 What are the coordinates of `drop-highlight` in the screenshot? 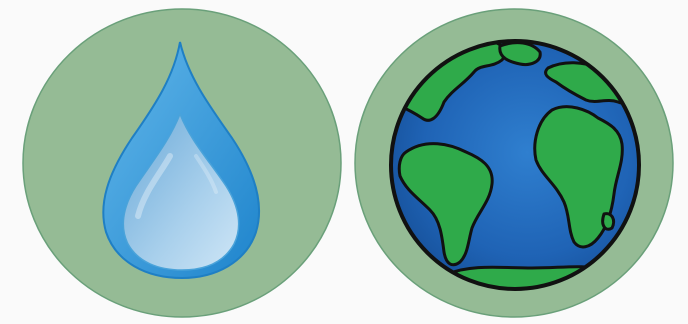 It's located at (154, 186).